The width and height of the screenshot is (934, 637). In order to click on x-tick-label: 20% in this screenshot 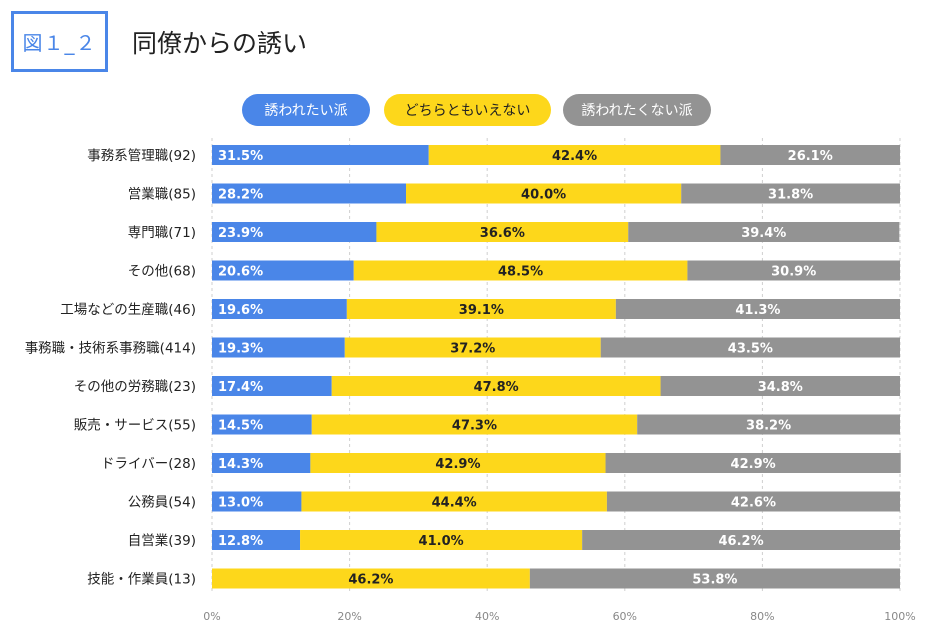, I will do `click(349, 616)`.